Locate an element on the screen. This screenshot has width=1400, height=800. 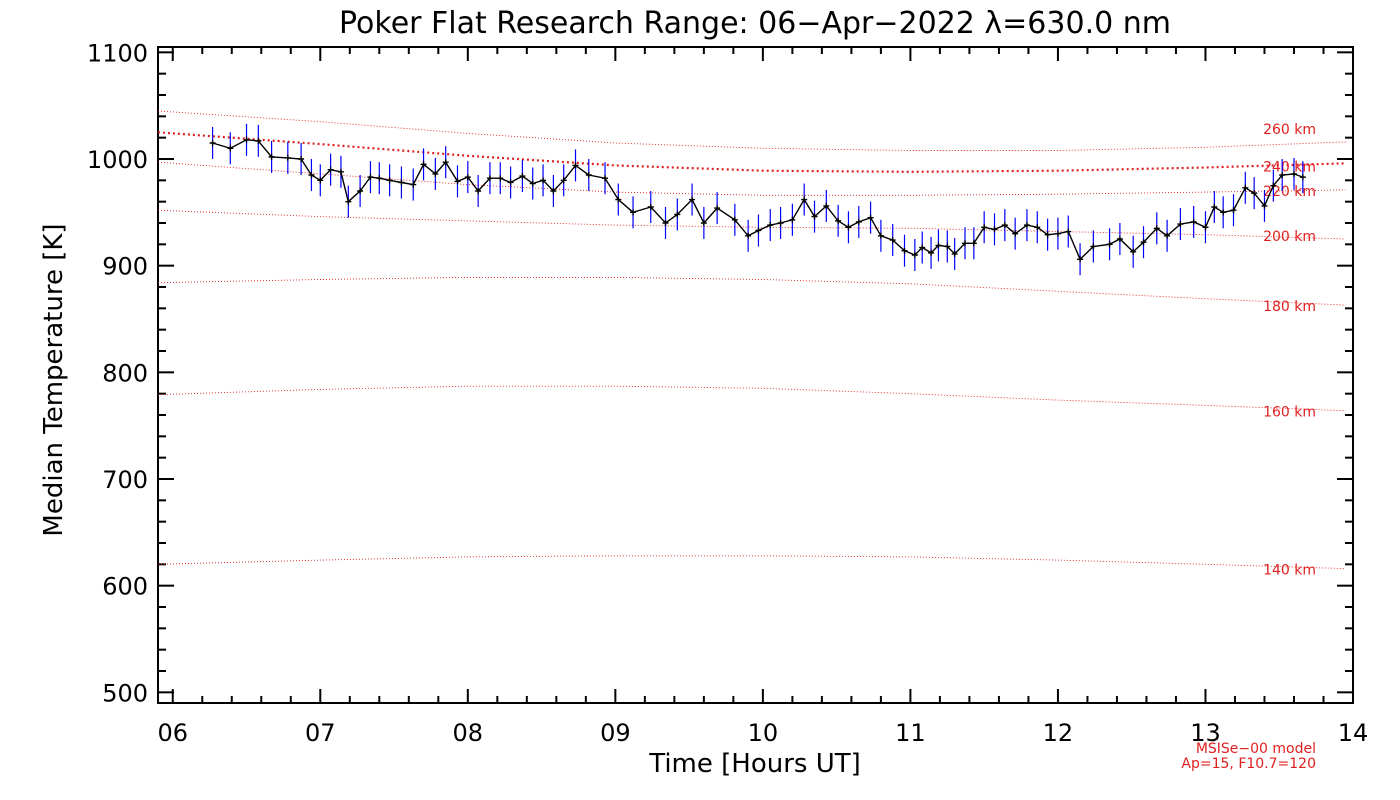
model-curve-180-km is located at coordinates (751, 291).